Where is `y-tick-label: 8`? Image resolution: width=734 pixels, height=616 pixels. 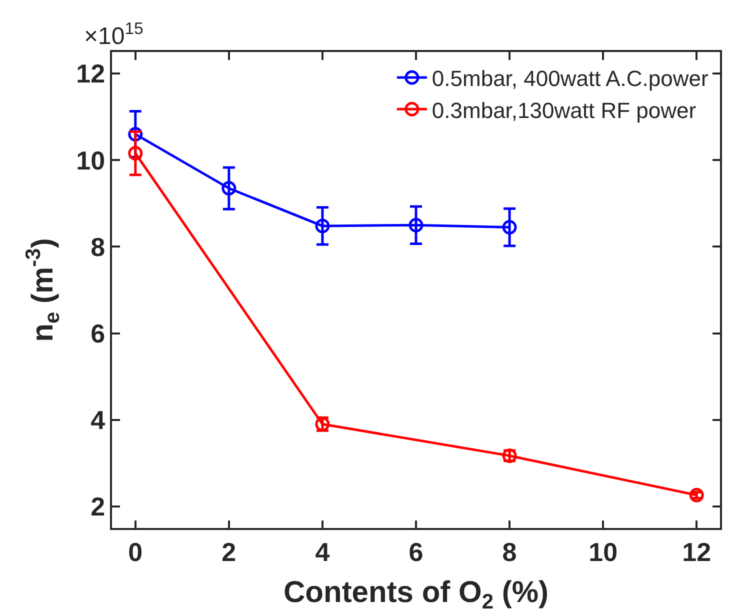 y-tick-label: 8 is located at coordinates (98, 247).